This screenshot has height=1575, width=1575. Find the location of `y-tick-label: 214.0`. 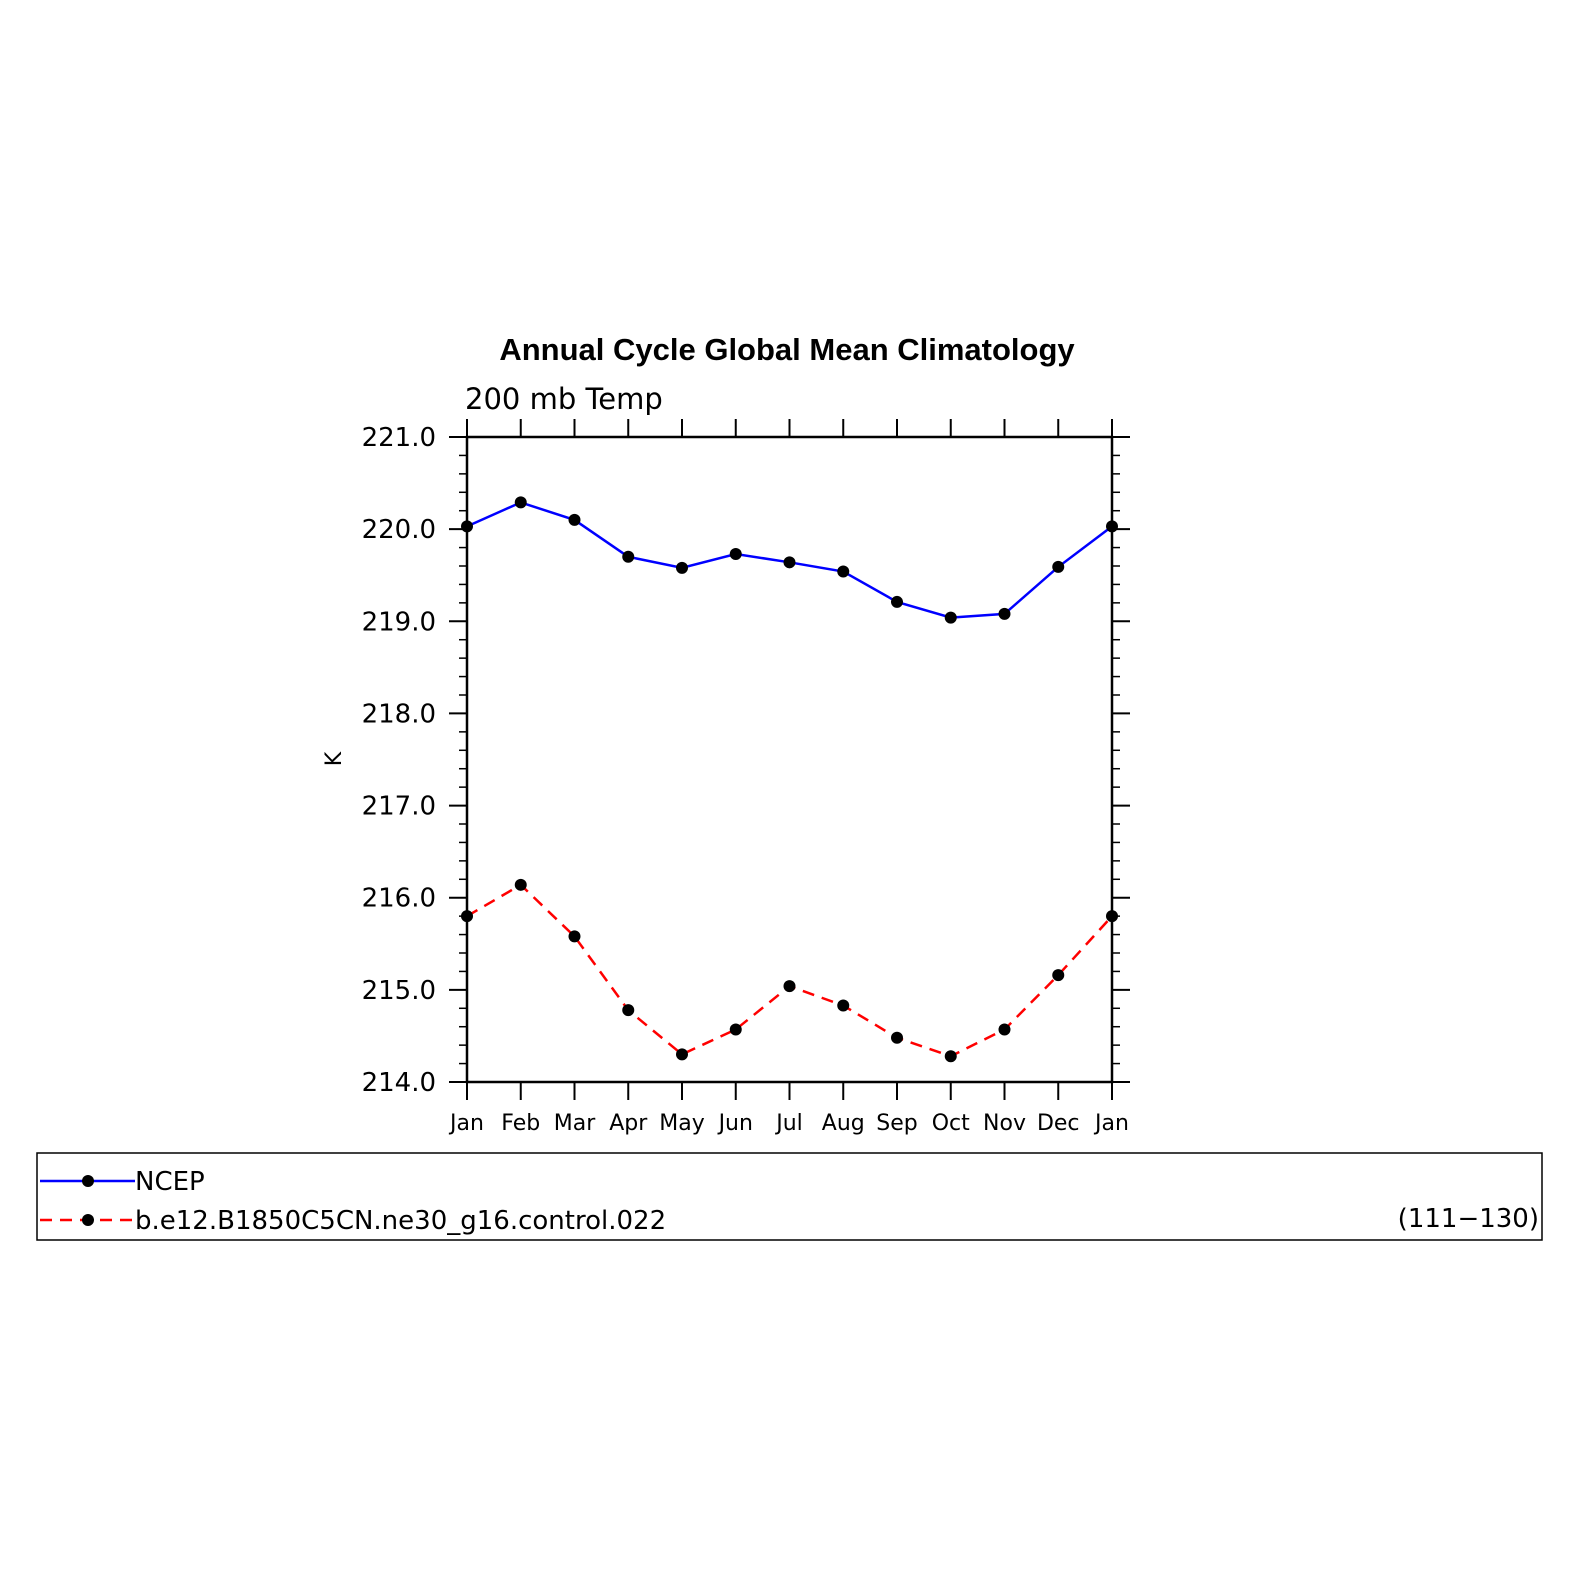

y-tick-label: 214.0 is located at coordinates (399, 1083).